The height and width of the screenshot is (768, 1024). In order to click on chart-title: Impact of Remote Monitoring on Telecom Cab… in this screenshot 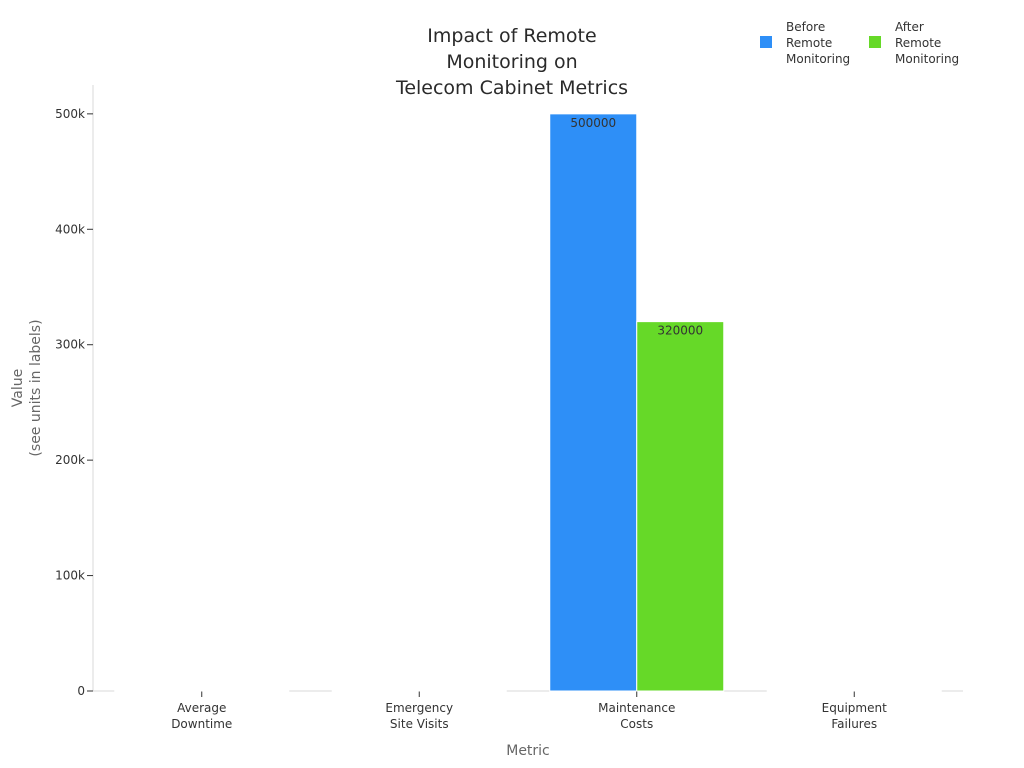, I will do `click(511, 62)`.